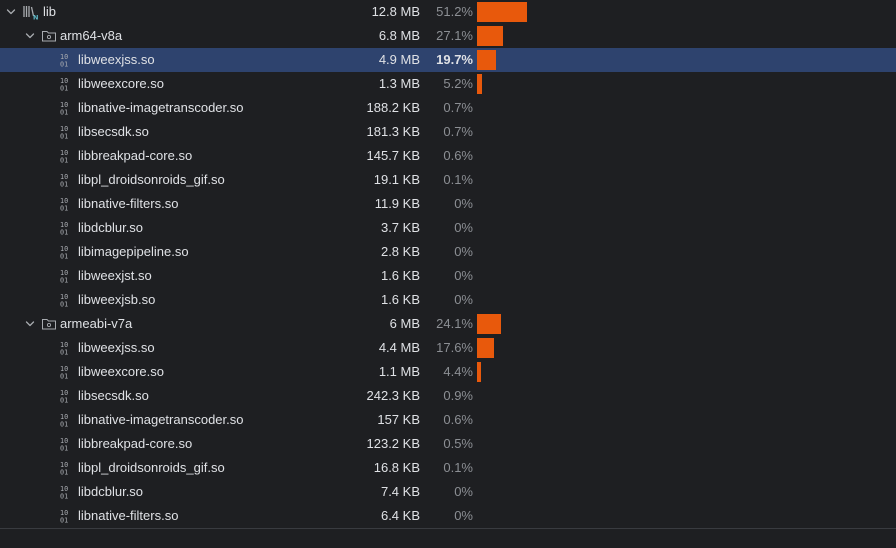 Image resolution: width=896 pixels, height=548 pixels. Describe the element at coordinates (404, 323) in the screenshot. I see `item-size: 6 MB` at that location.